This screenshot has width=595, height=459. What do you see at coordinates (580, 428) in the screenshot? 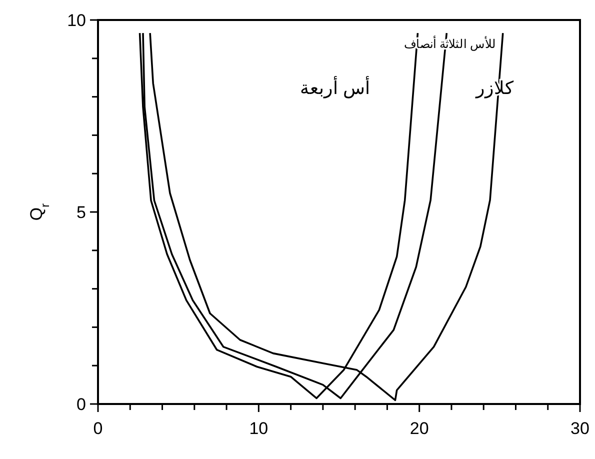
I see `x-tick-label: 30` at bounding box center [580, 428].